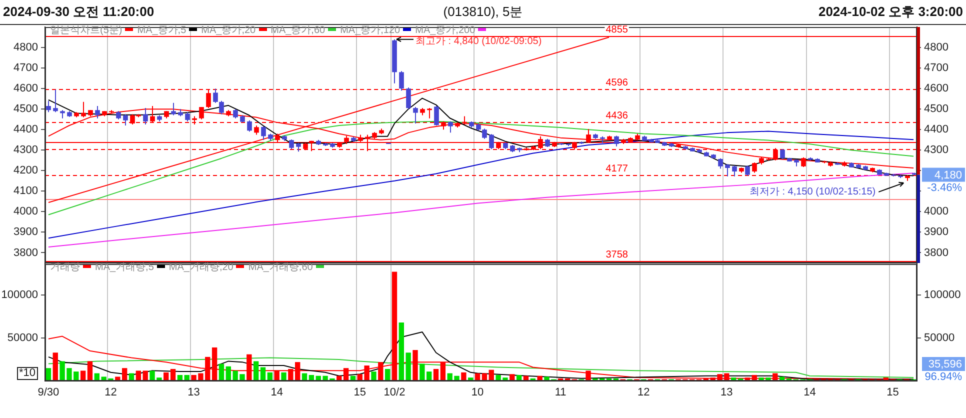 Image resolution: width=966 pixels, height=418 pixels. What do you see at coordinates (298, 30) in the screenshot?
I see `legend-label: MA_종가,60` at bounding box center [298, 30].